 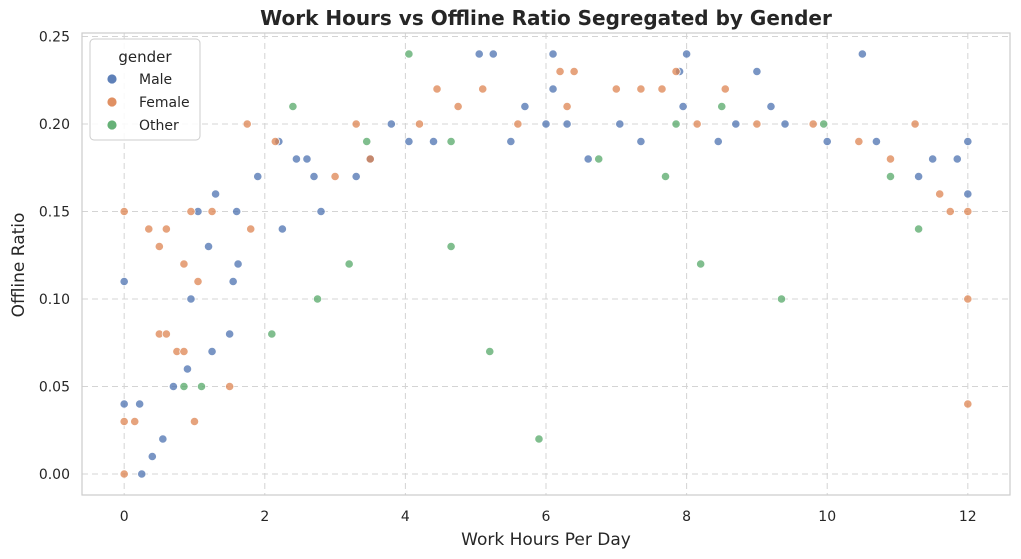 What do you see at coordinates (546, 517) in the screenshot?
I see `x-tick-label: 6` at bounding box center [546, 517].